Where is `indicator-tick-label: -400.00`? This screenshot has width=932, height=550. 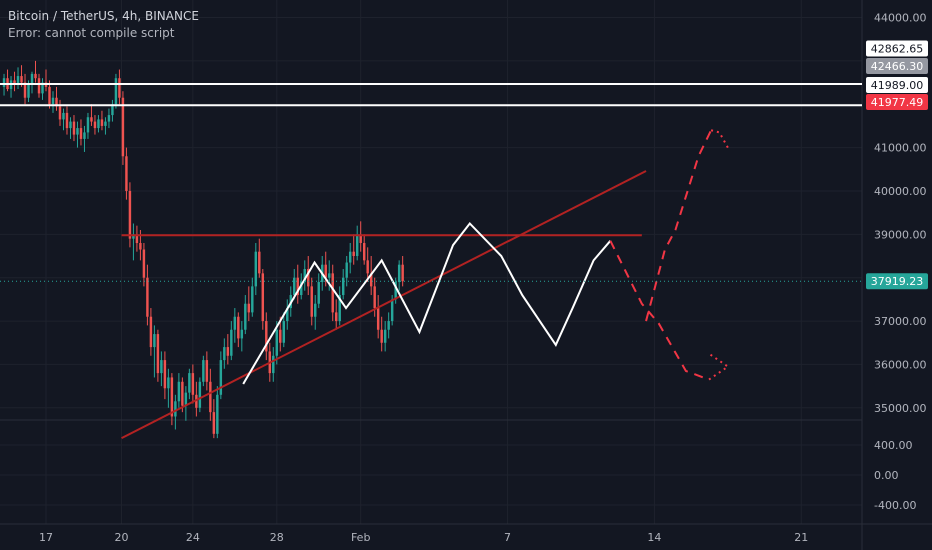 indicator-tick-label: -400.00 is located at coordinates (895, 505).